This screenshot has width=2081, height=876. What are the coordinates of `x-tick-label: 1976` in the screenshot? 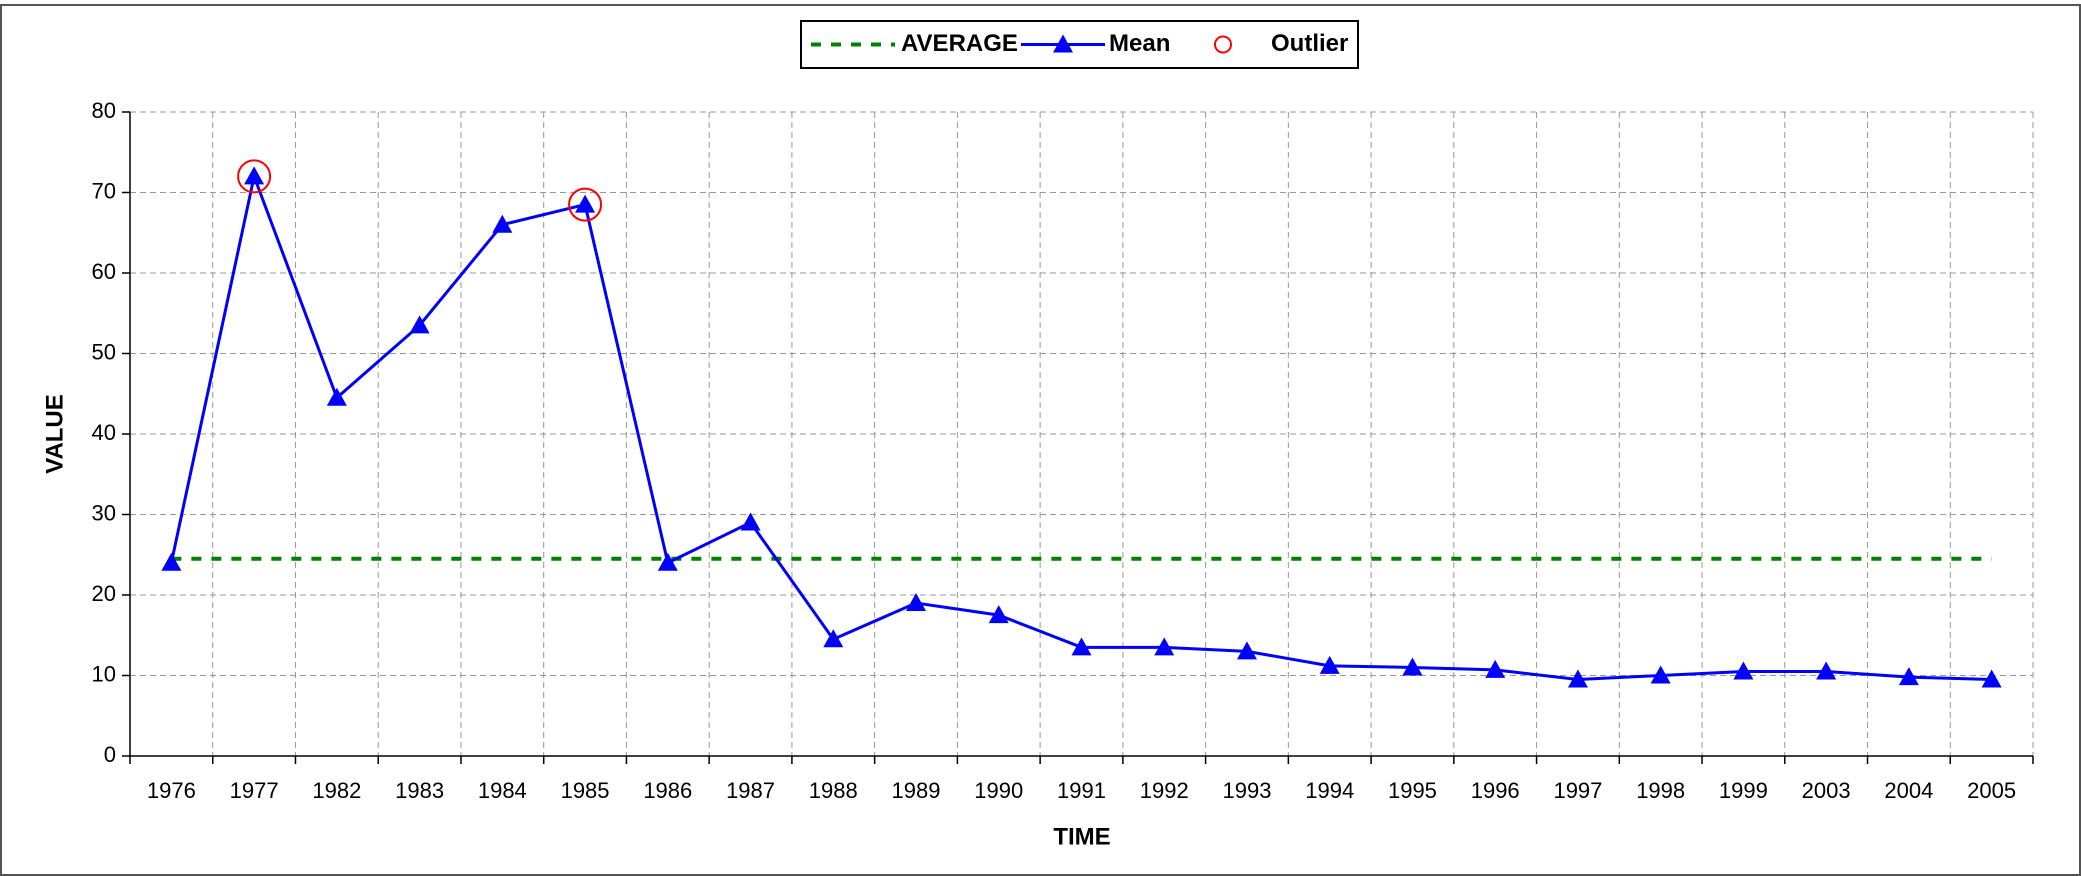 It's located at (171, 790).